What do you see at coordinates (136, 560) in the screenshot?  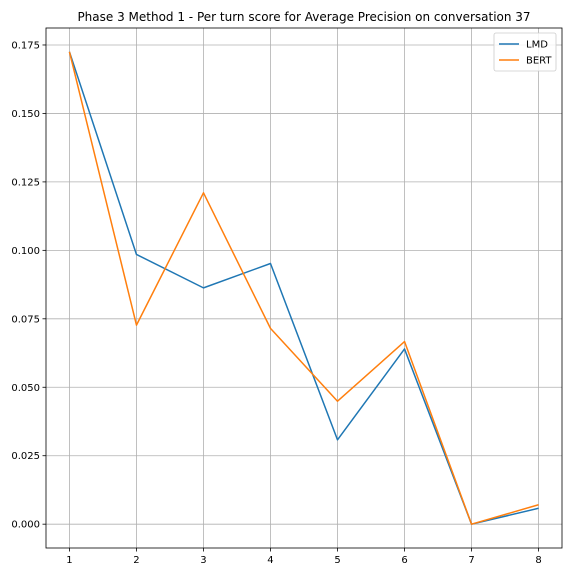 I see `x-tick-label: 2` at bounding box center [136, 560].